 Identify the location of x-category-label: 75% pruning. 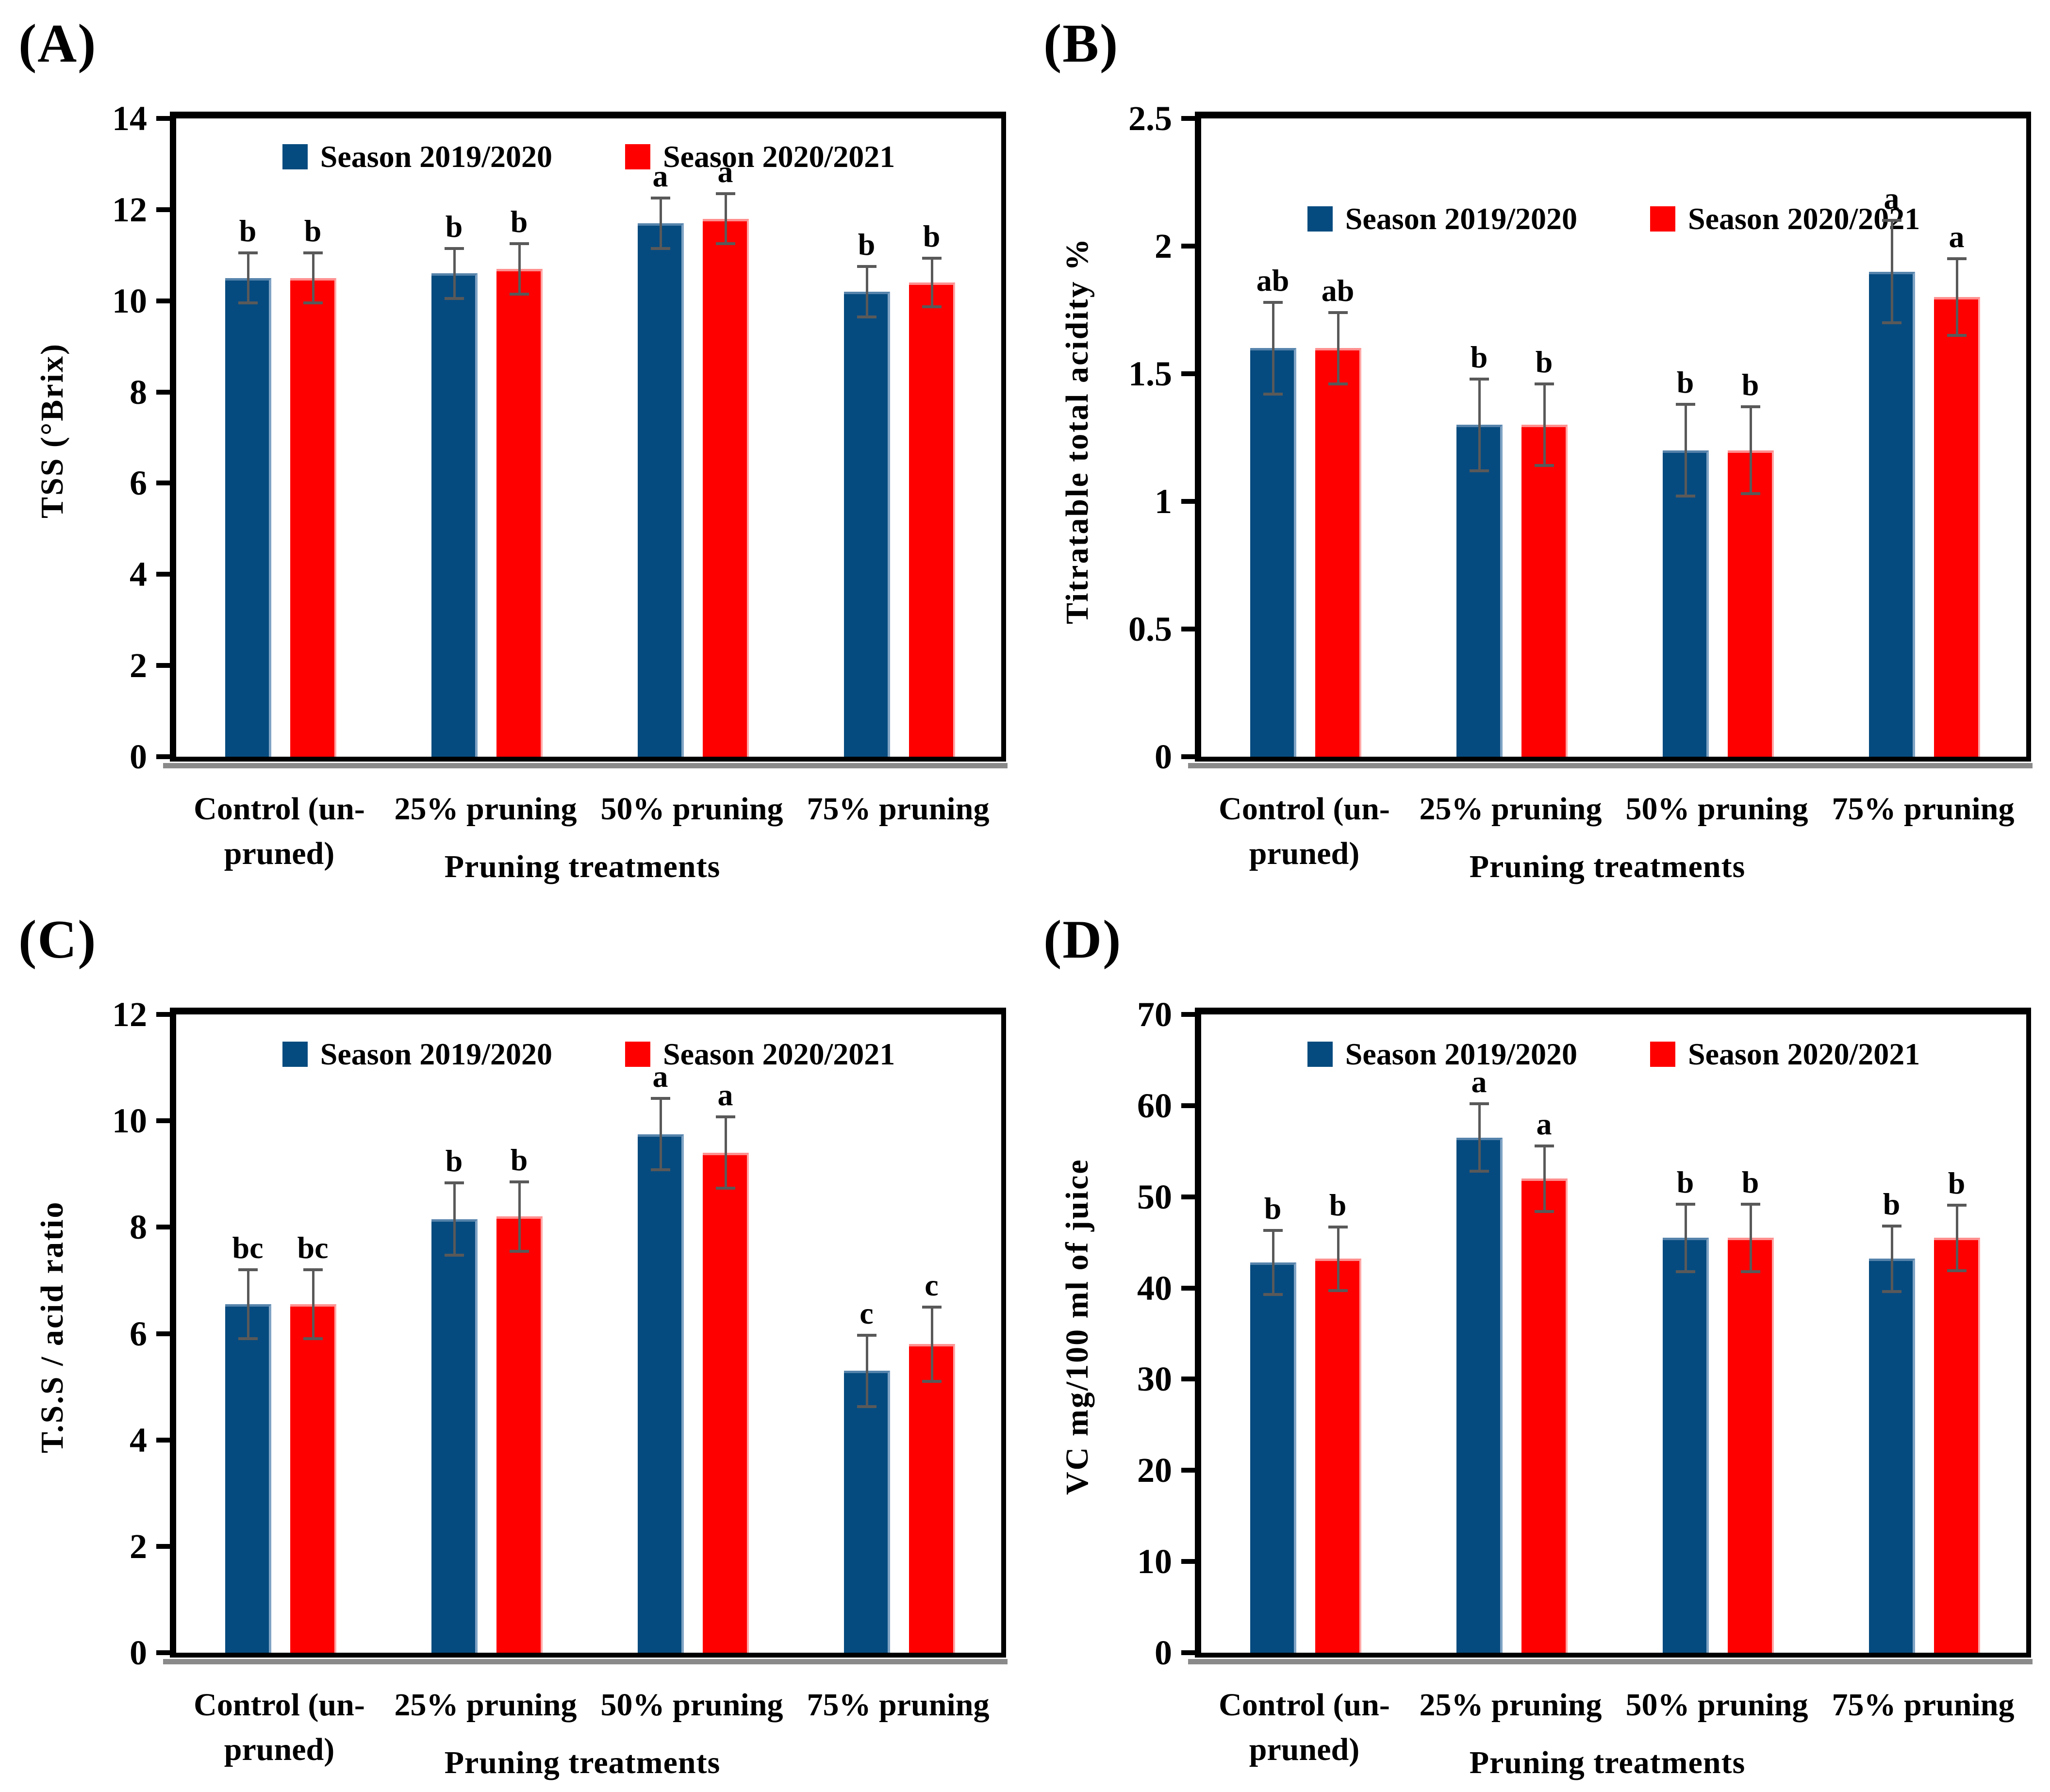
(1918, 1705).